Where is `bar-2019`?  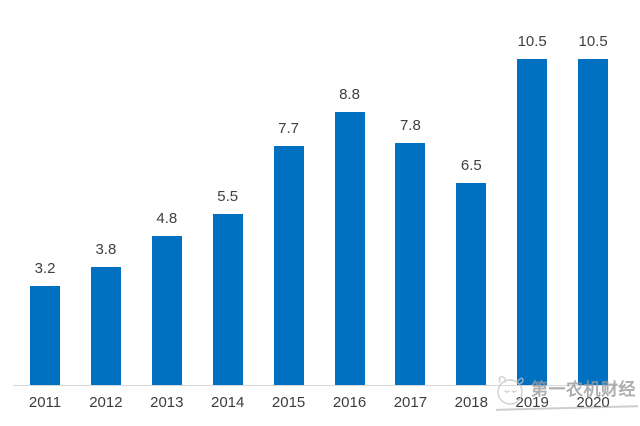
bar-2019 is located at coordinates (532, 222).